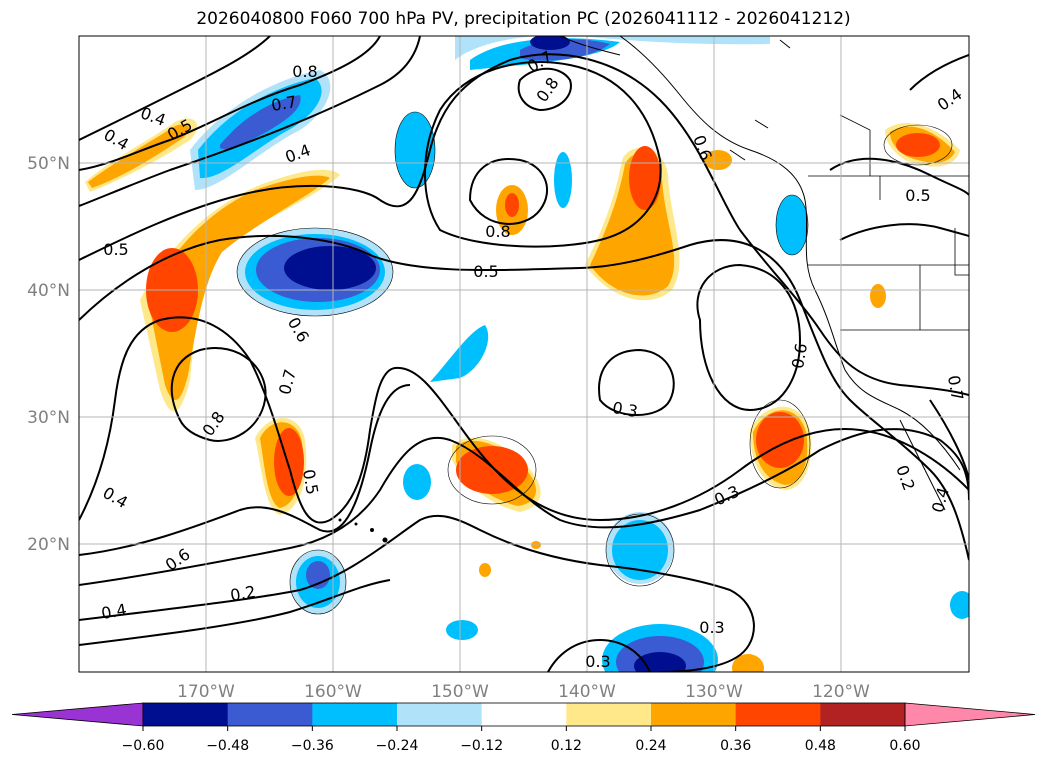  What do you see at coordinates (650, 746) in the screenshot?
I see `colorbar-label: 0.24` at bounding box center [650, 746].